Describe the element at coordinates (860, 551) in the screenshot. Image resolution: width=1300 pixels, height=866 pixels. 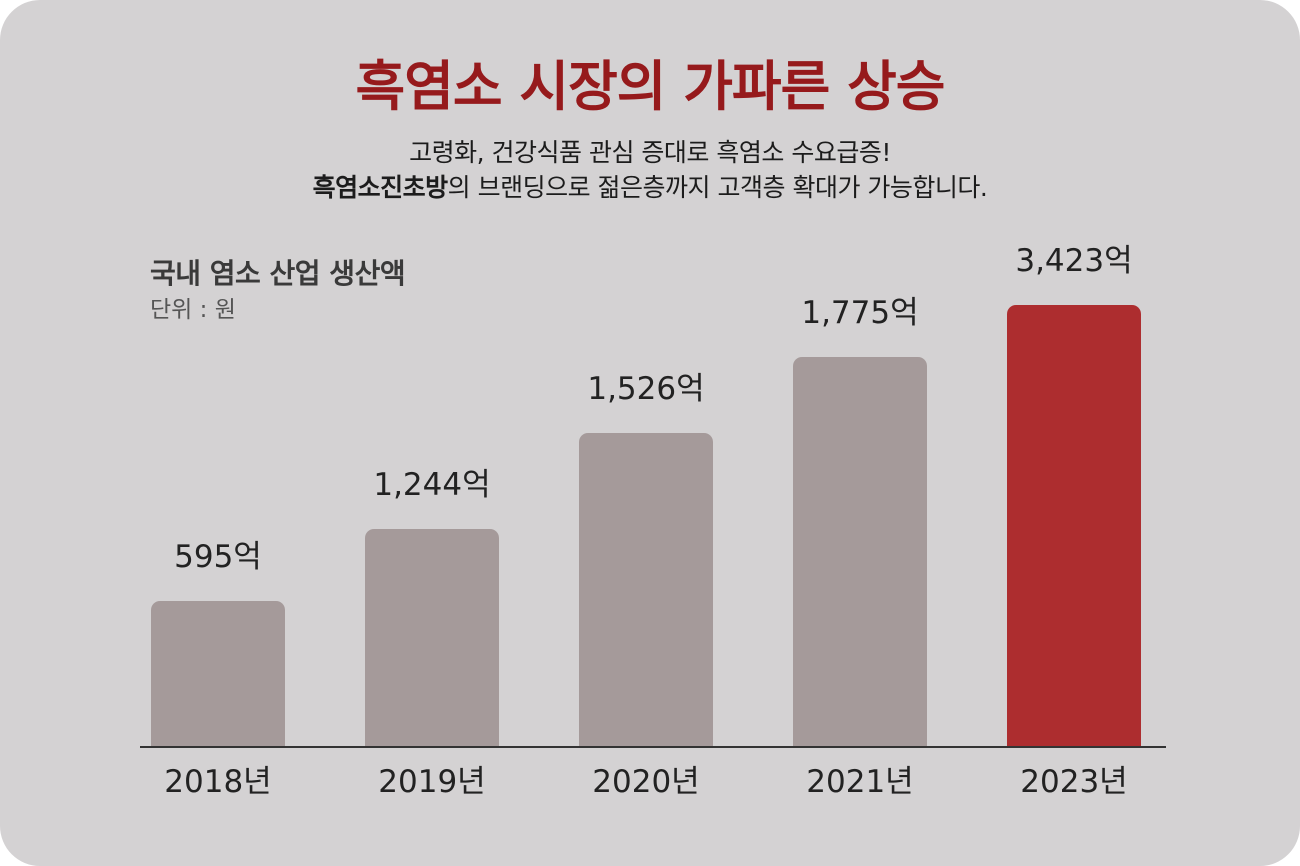
I see `bar-2021년` at that location.